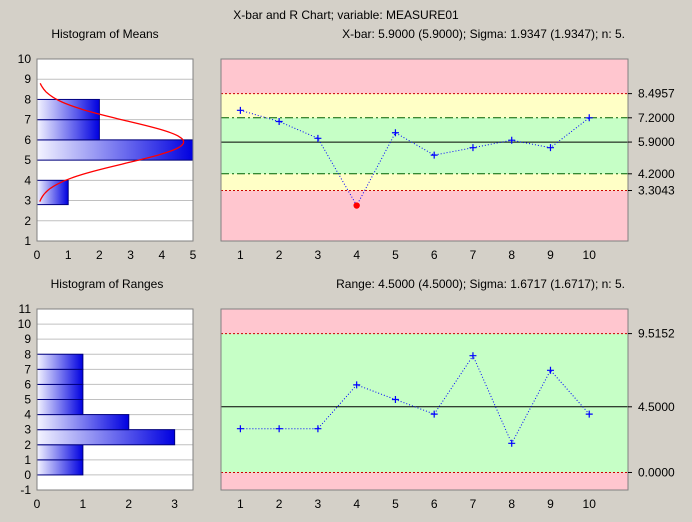 This screenshot has width=692, height=522. I want to click on limit-label: 4.5000, so click(656, 407).